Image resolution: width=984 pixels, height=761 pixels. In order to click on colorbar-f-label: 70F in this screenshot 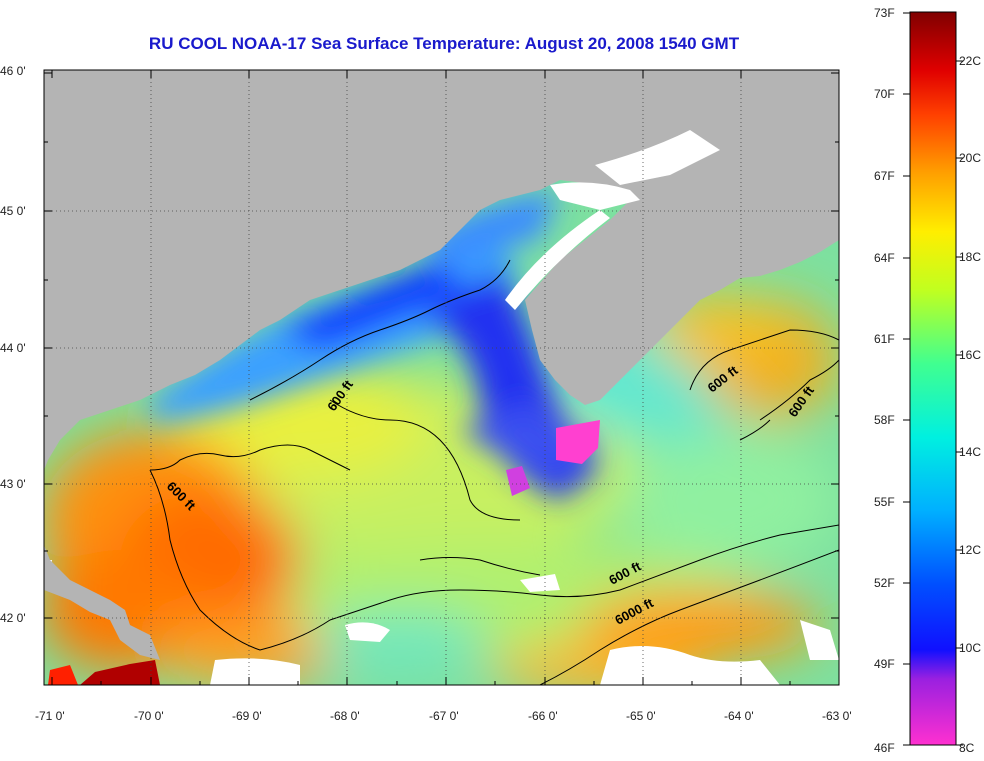, I will do `click(884, 94)`.